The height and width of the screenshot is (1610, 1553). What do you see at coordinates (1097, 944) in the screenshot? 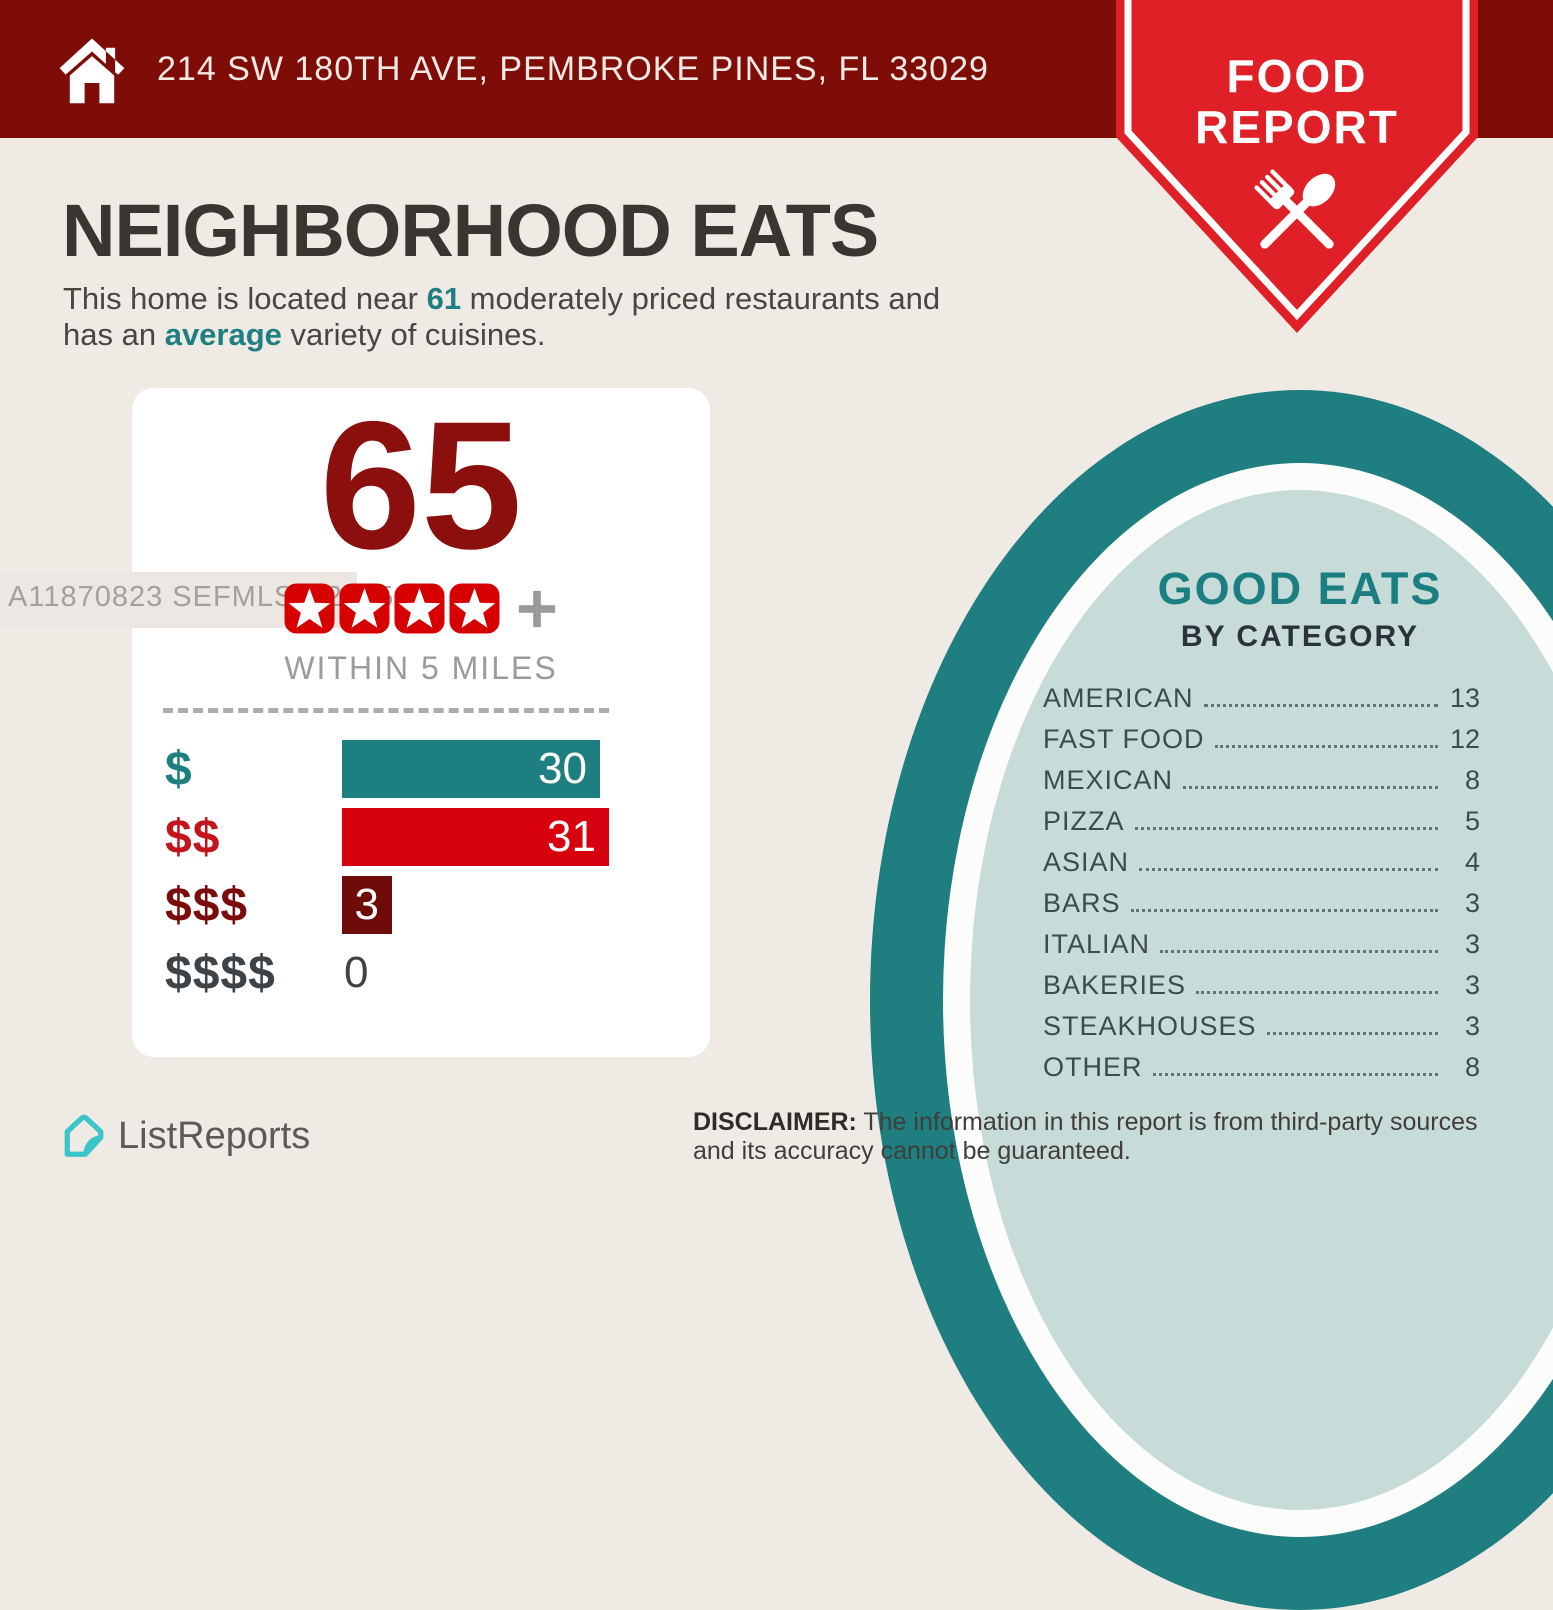
I see `category-label: ITALIAN` at bounding box center [1097, 944].